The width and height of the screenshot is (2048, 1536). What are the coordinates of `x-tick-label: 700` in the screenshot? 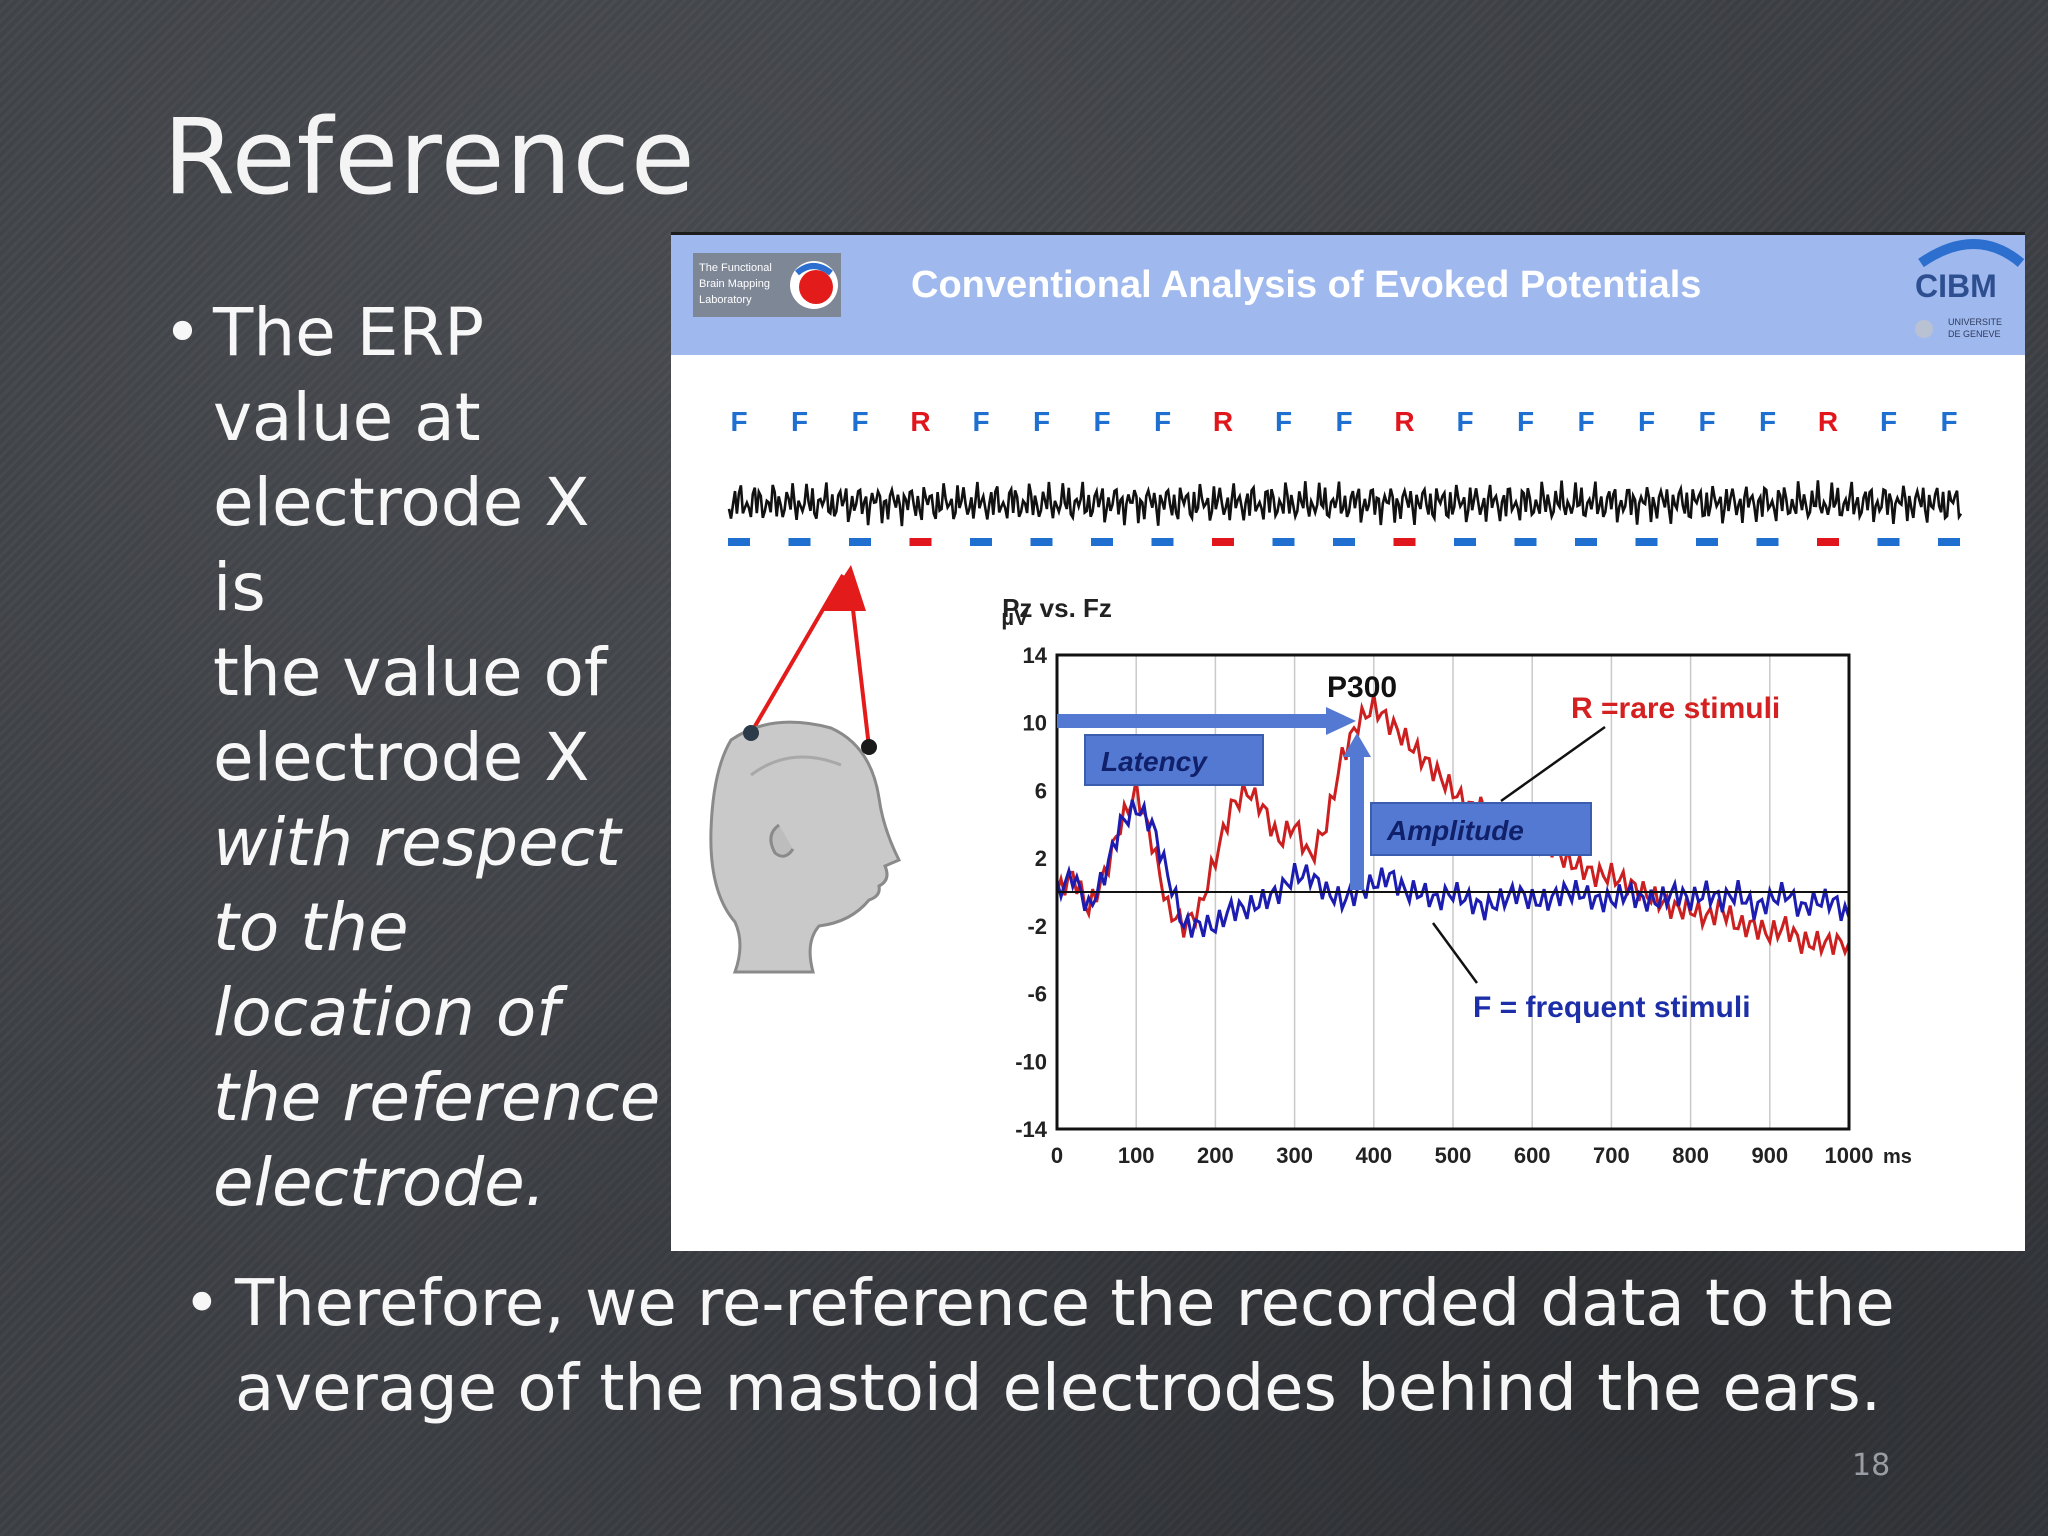 It's located at (1611, 1155).